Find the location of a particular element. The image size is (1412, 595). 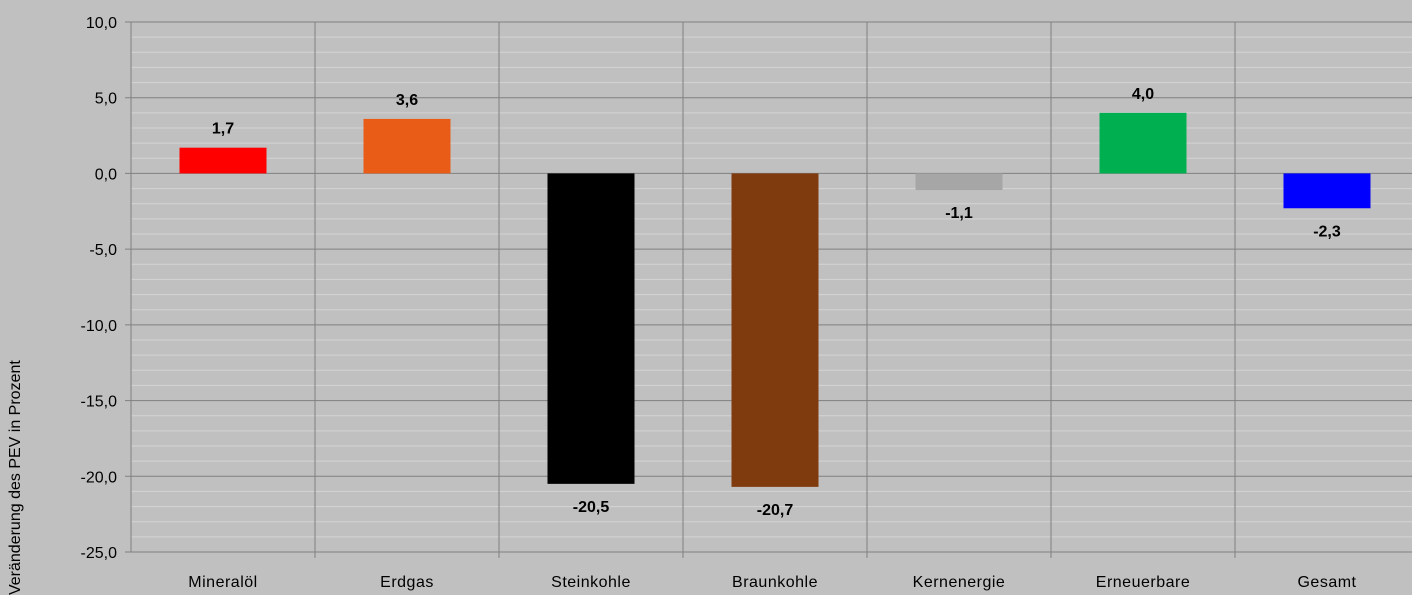

data-label-6: -2,3 is located at coordinates (1327, 231).